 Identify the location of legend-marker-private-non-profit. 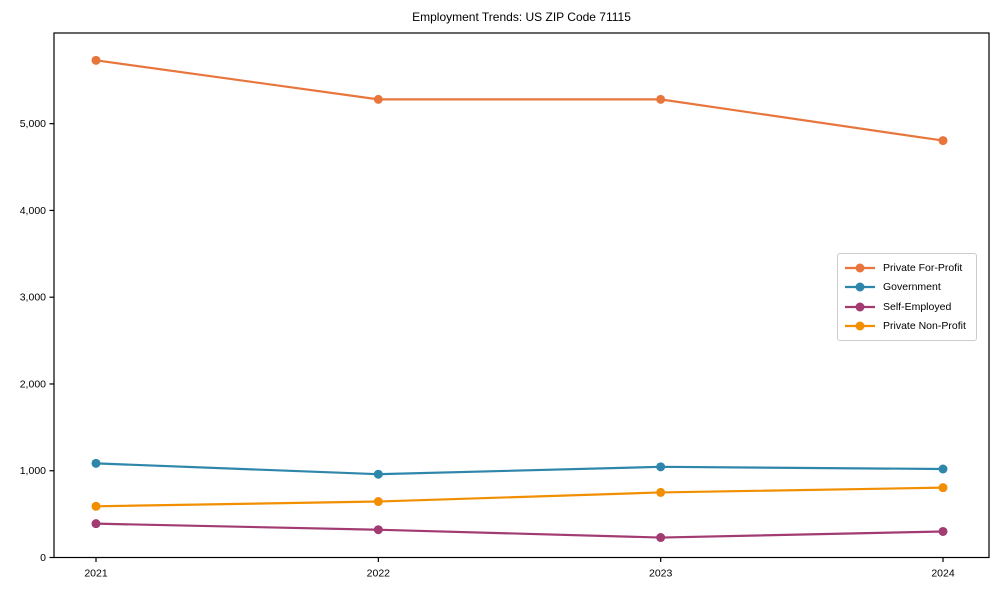
(860, 326).